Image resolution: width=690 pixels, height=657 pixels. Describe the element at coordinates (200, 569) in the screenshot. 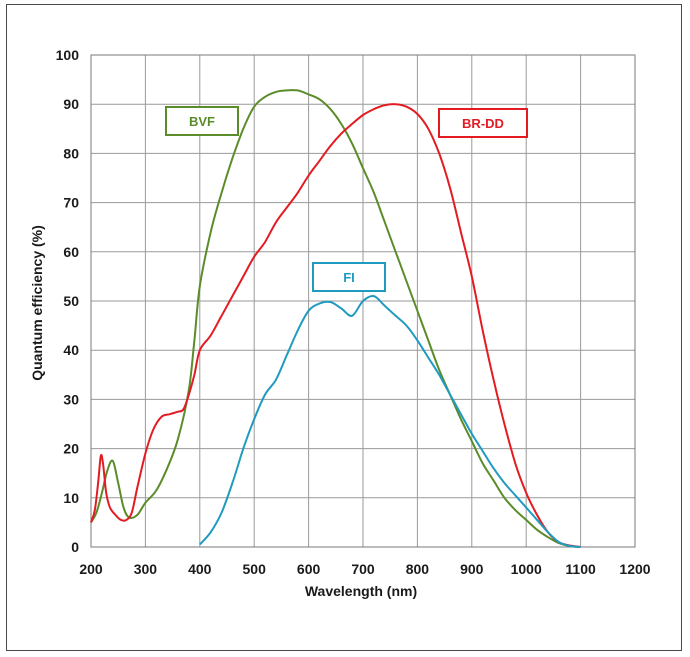

I see `x-tick-label: 400` at that location.